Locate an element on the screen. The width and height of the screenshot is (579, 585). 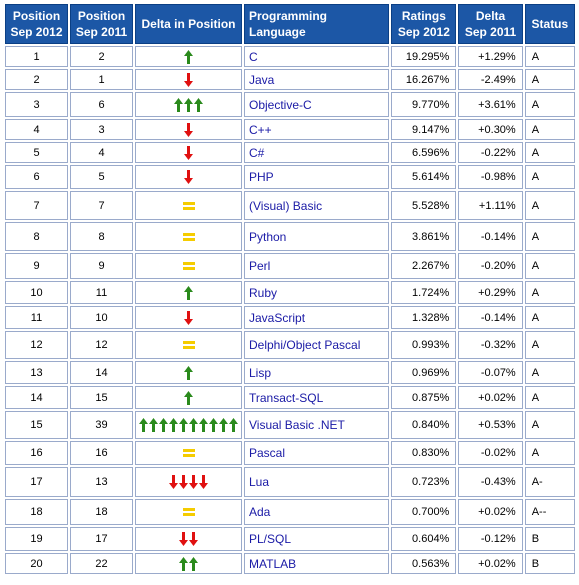
language-link: Java is located at coordinates (262, 79).